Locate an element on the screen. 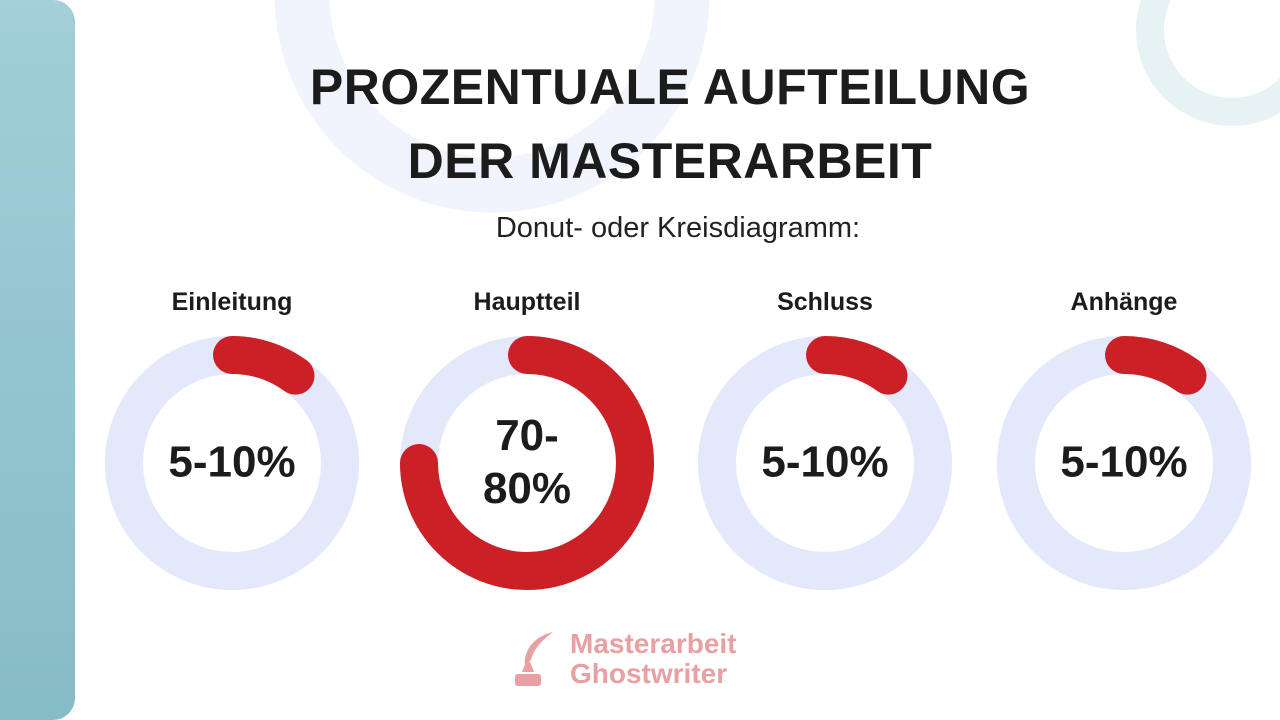 The image size is (1280, 720). chart-title: Anhänge is located at coordinates (1124, 302).